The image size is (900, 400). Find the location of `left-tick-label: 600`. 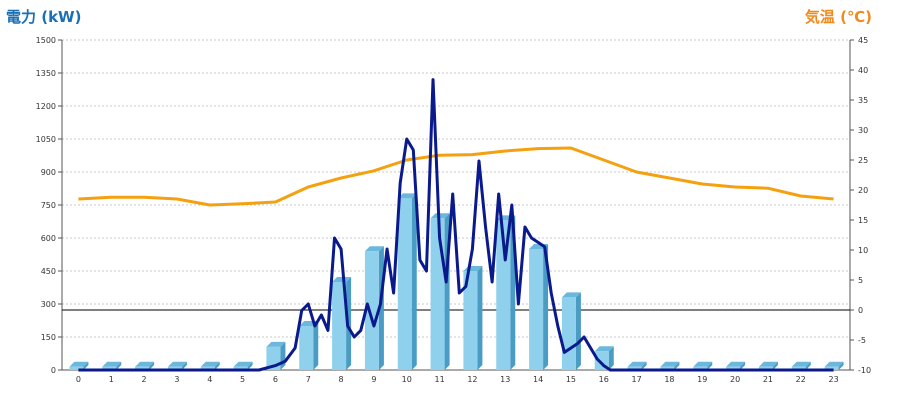

left-tick-label: 600 is located at coordinates (48, 238).